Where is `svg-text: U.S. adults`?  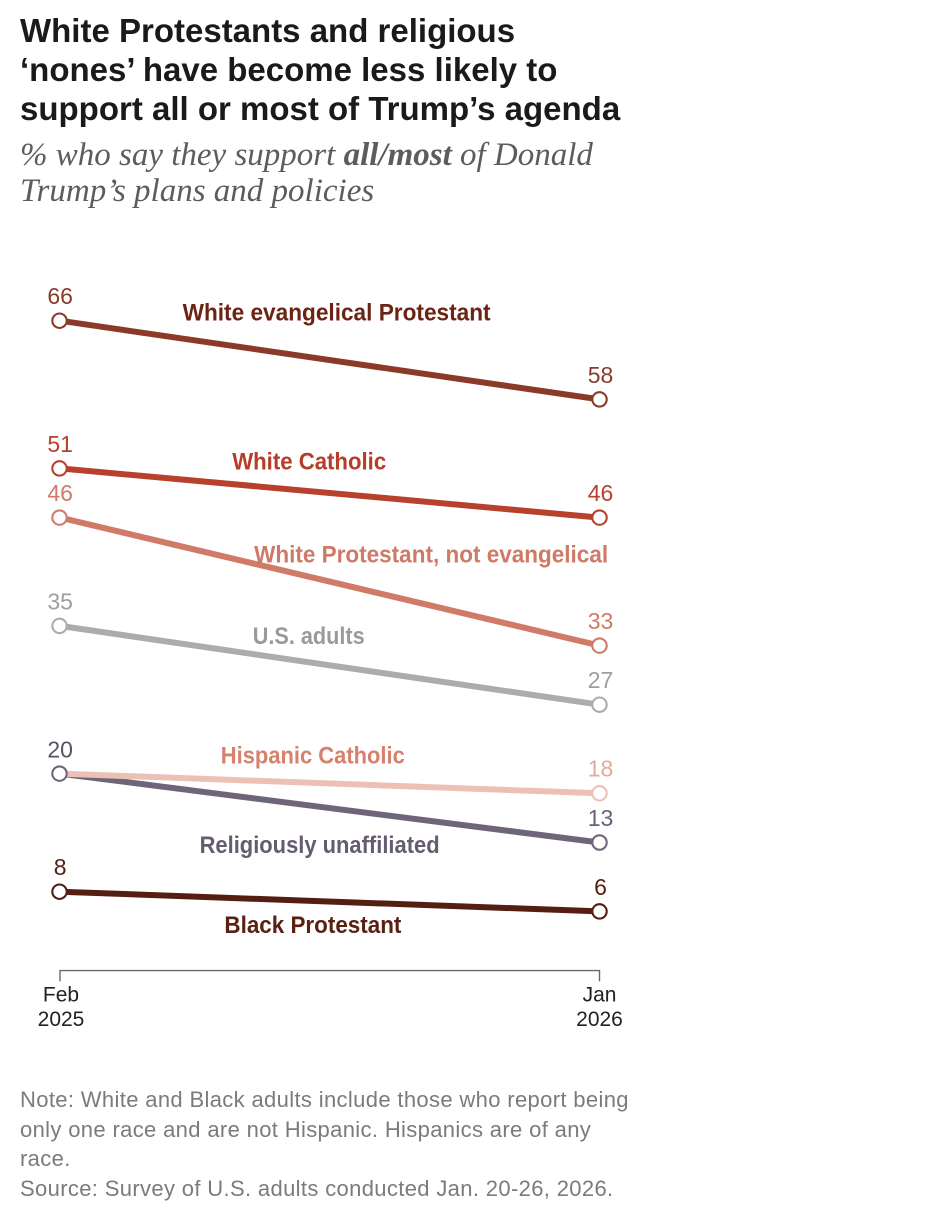 svg-text: U.S. adults is located at coordinates (309, 636).